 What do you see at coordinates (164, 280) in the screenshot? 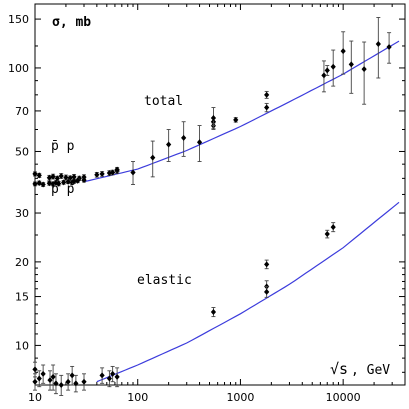
I see `label-elastic: elastic` at bounding box center [164, 280].